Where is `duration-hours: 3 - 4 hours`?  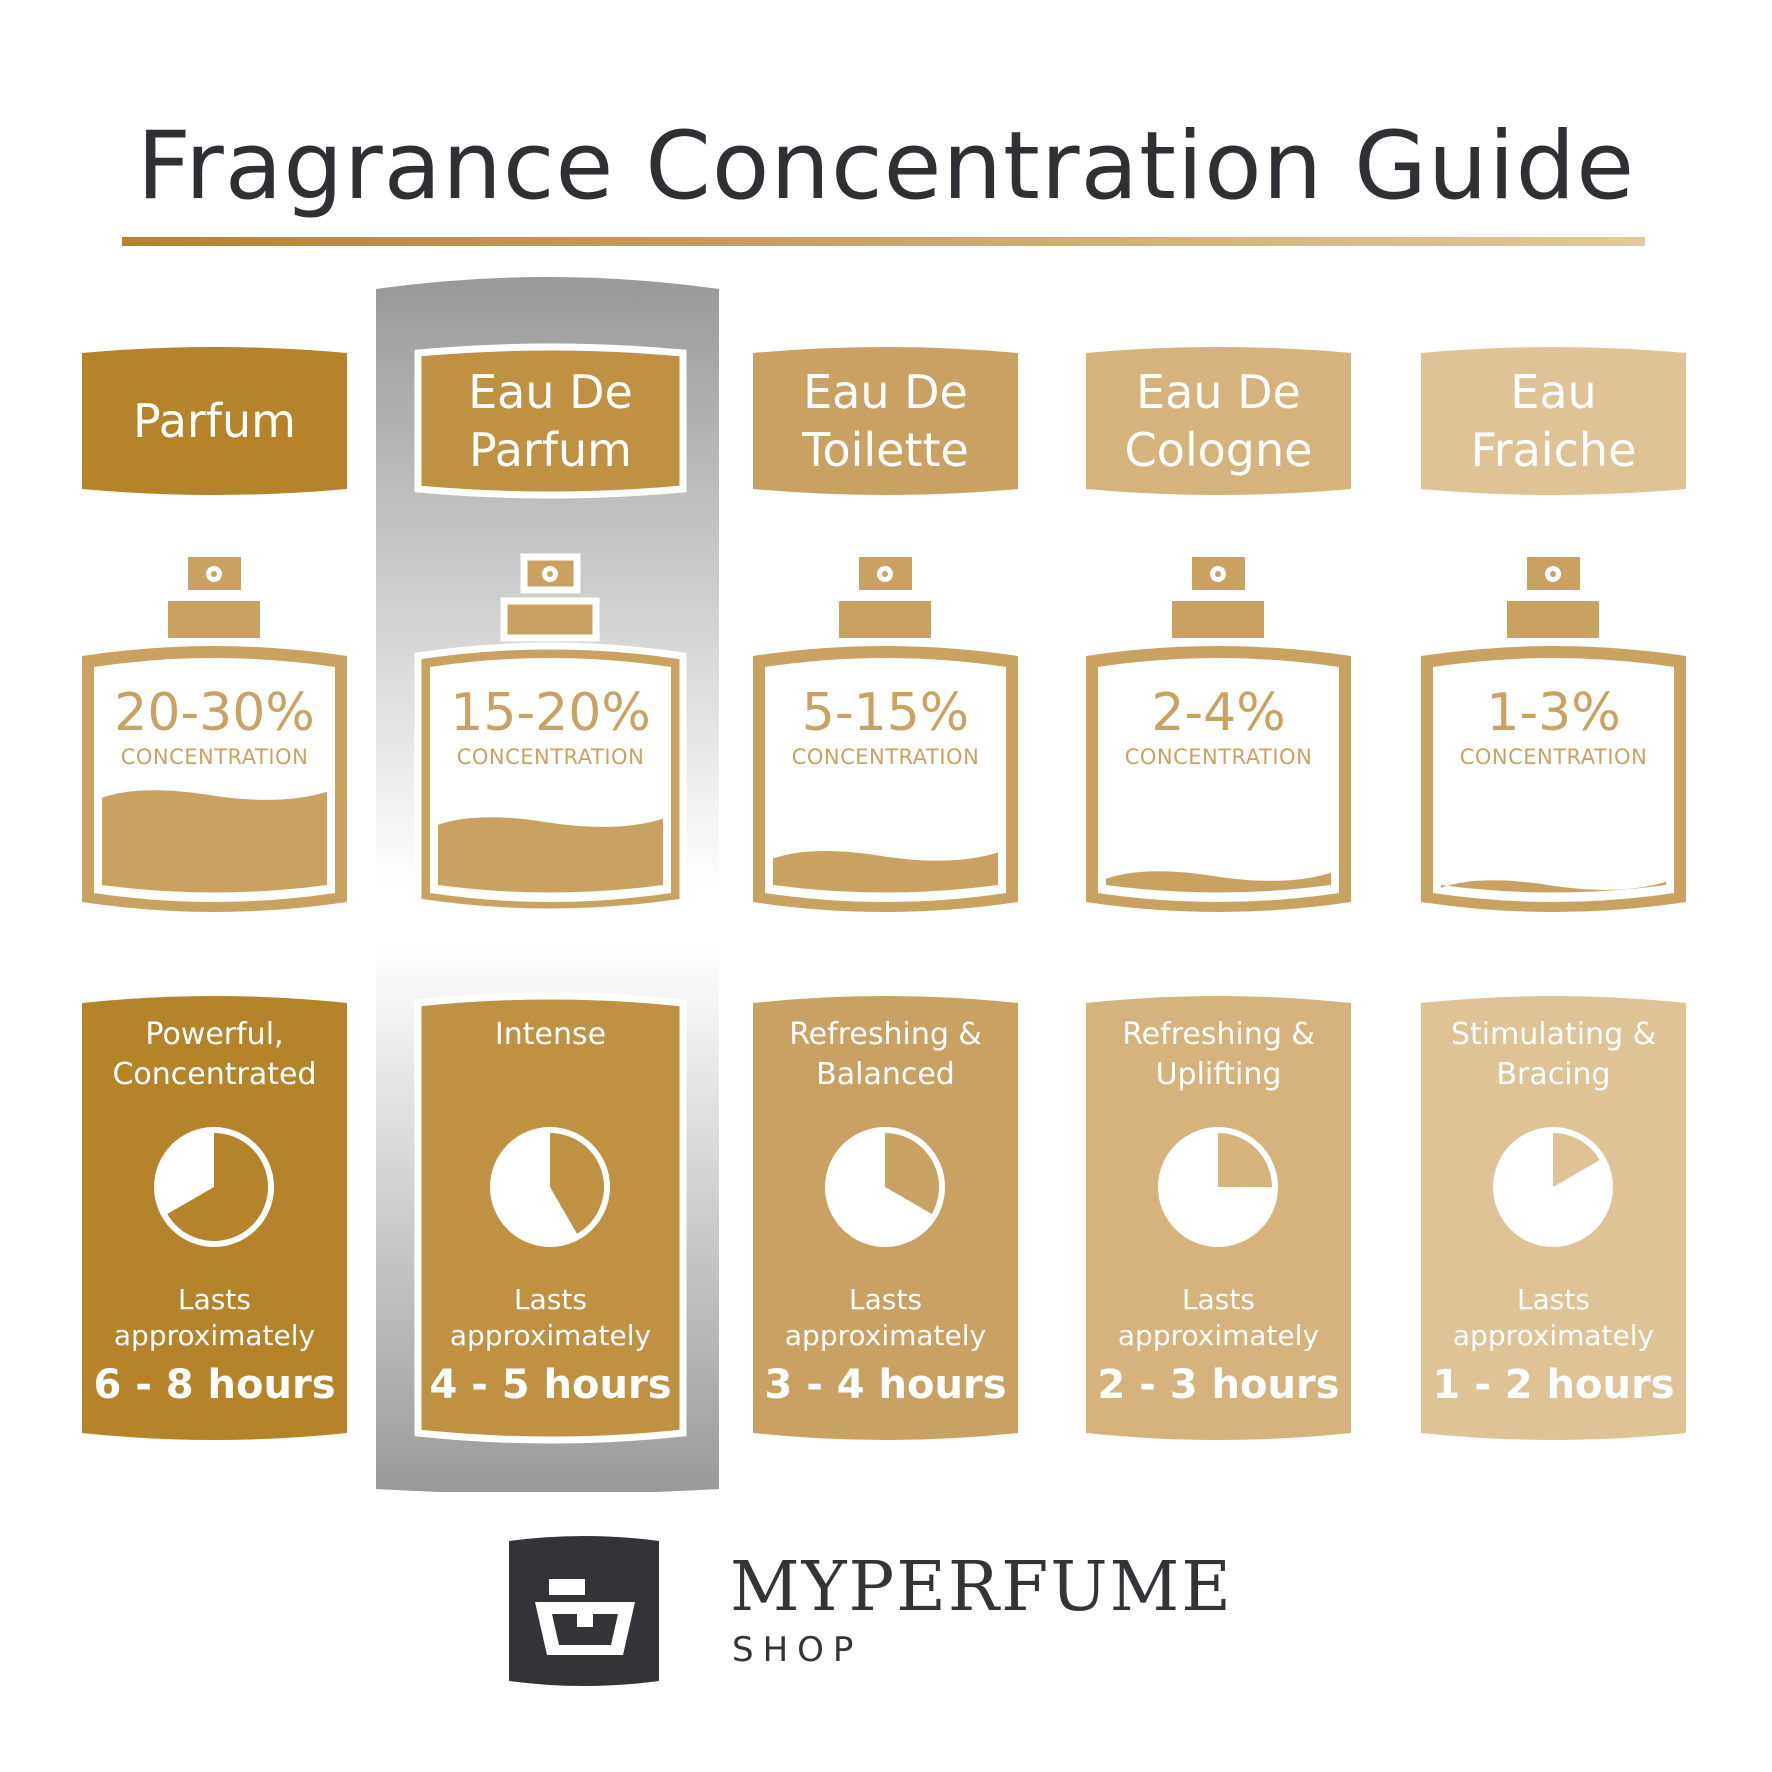 duration-hours: 3 - 4 hours is located at coordinates (885, 1385).